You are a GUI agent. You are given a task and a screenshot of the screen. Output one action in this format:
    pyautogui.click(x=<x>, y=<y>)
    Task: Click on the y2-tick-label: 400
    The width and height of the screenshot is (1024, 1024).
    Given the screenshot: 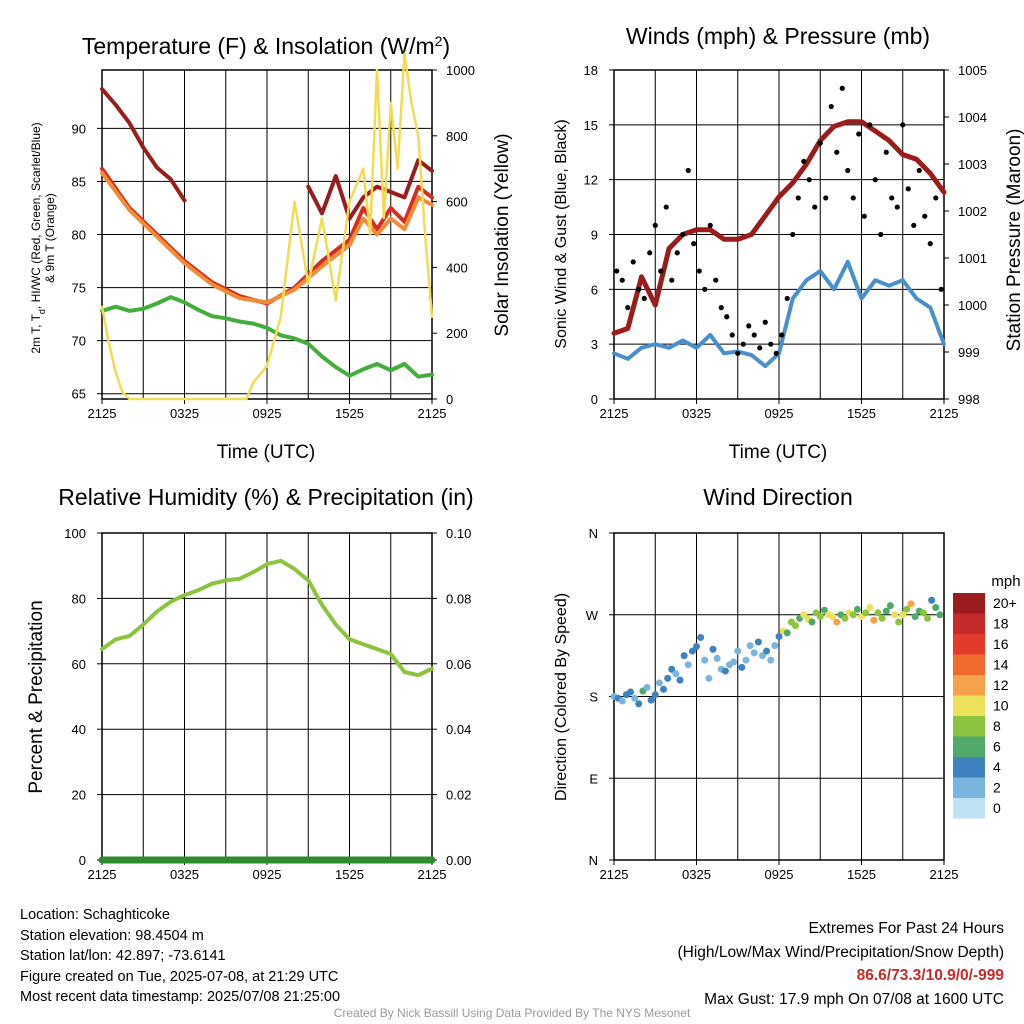 What is the action you would take?
    pyautogui.click(x=457, y=267)
    